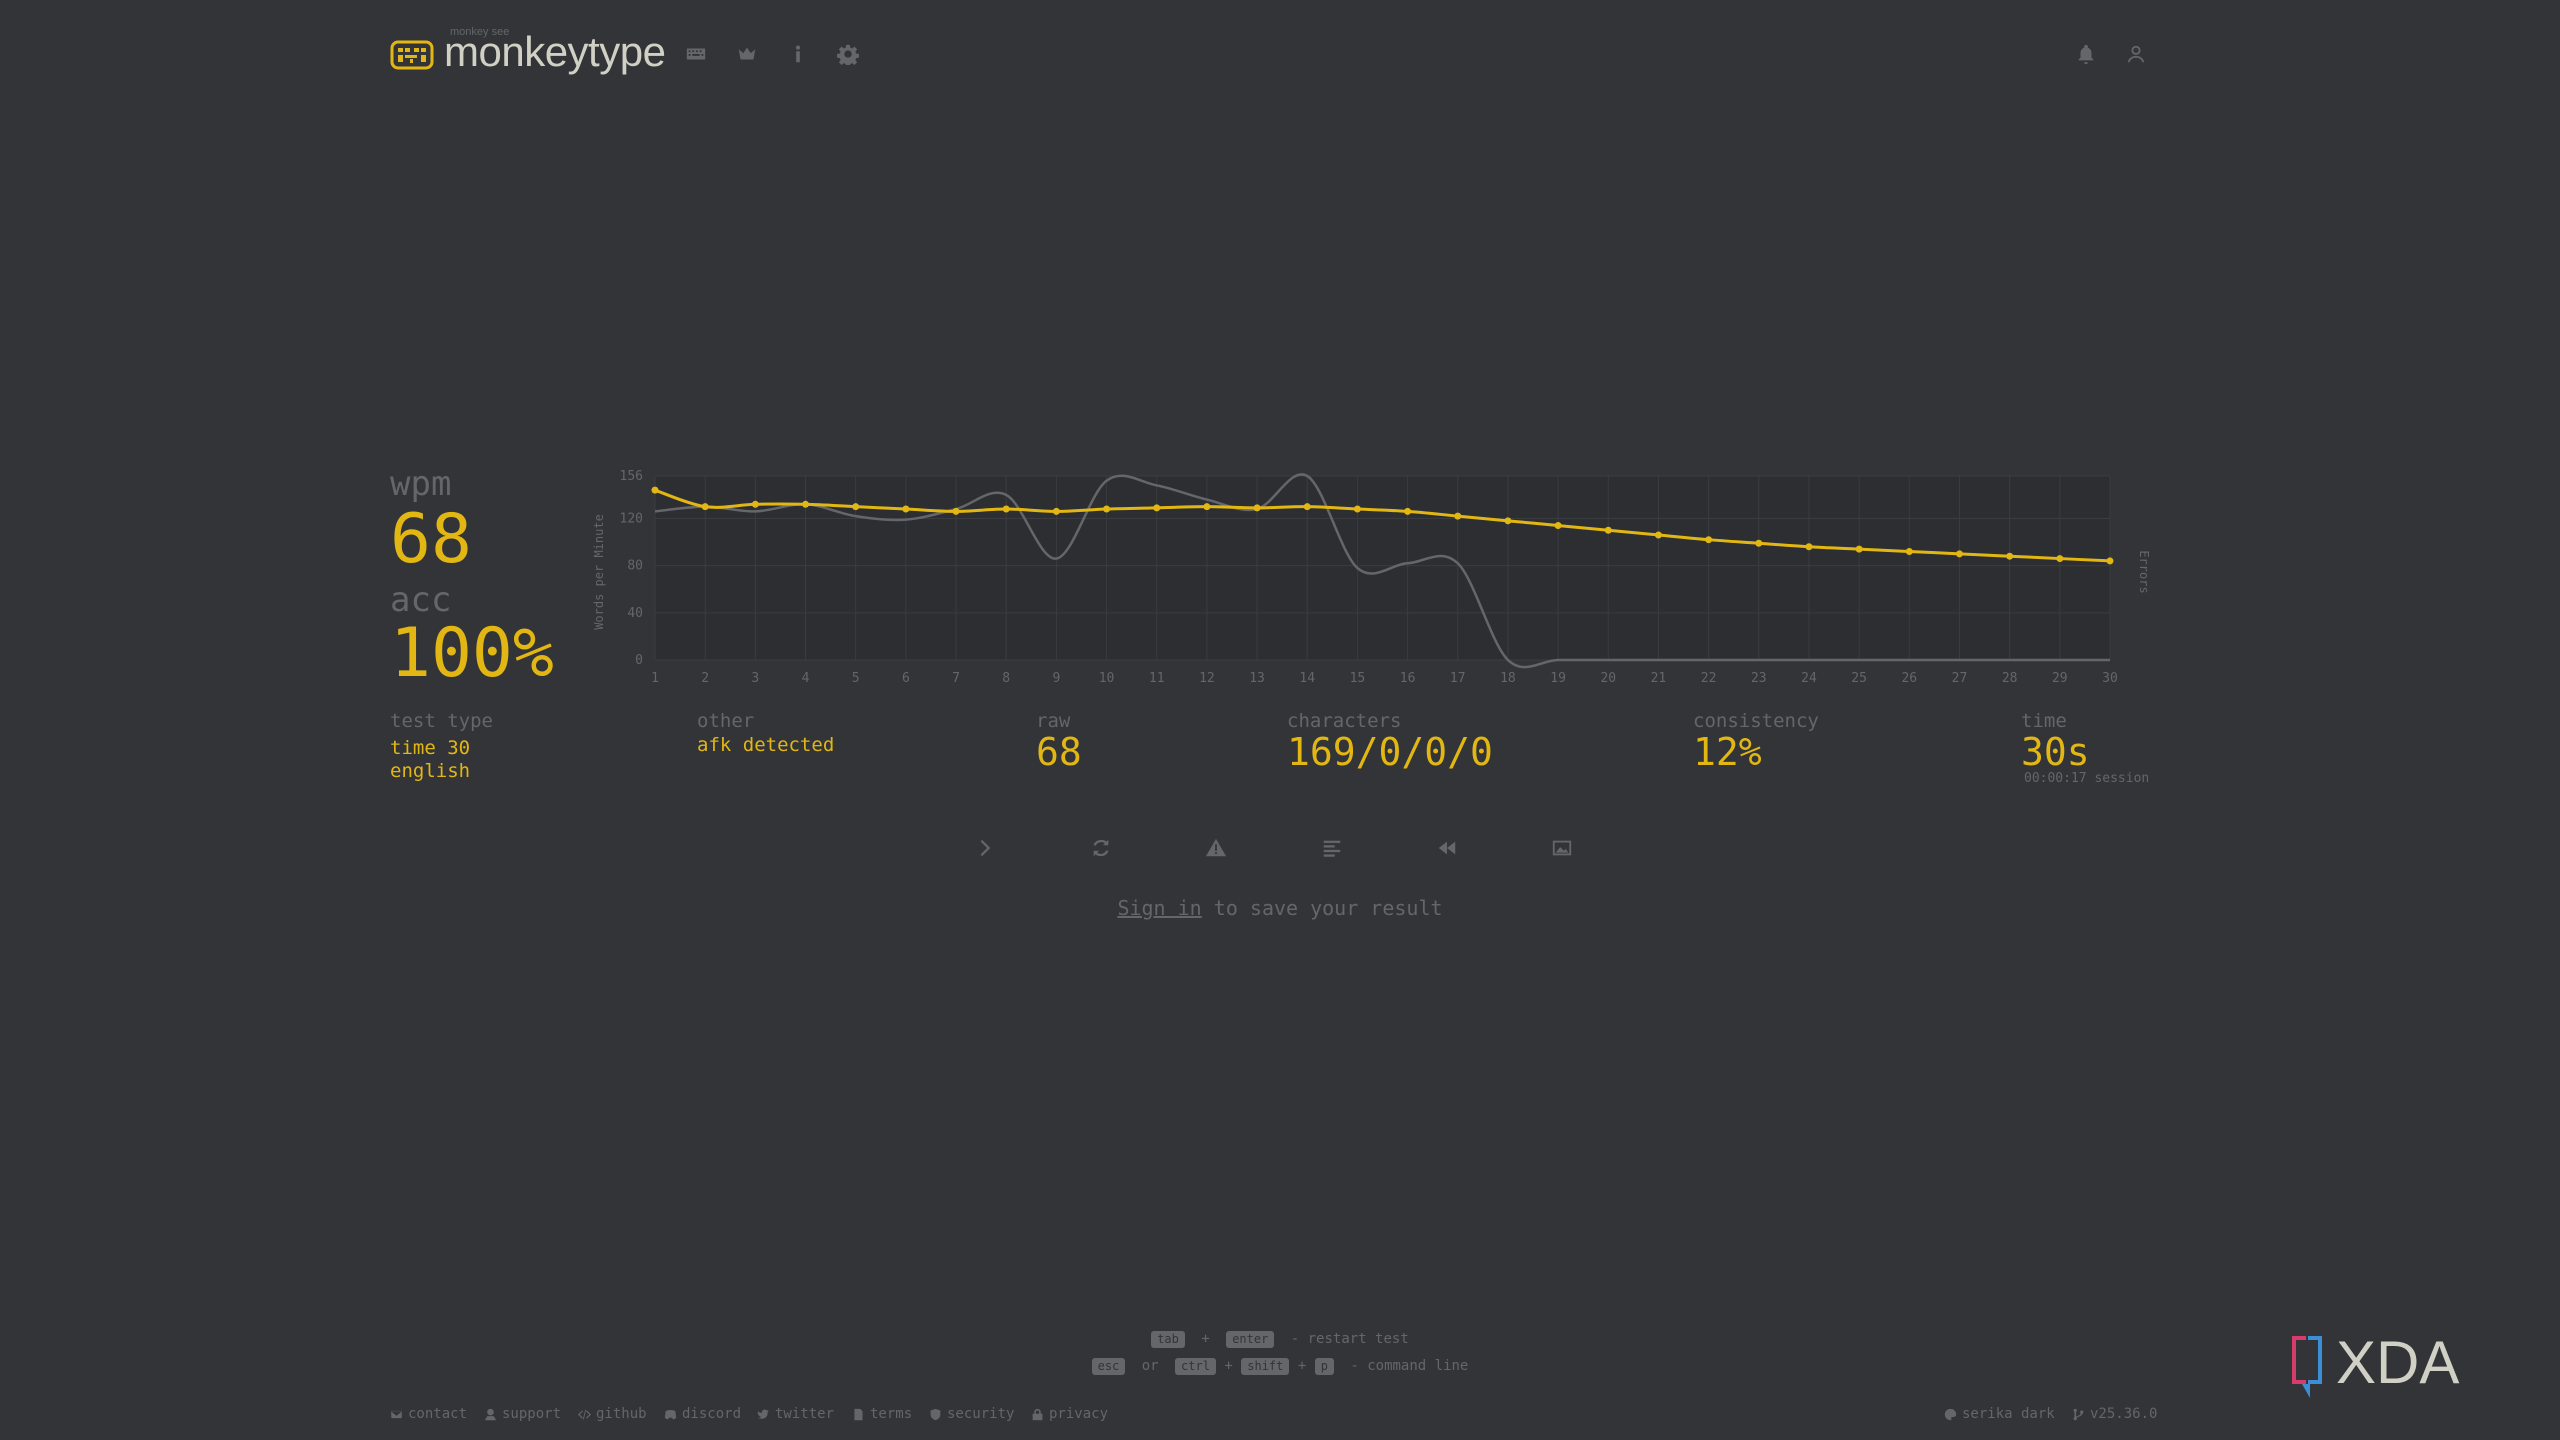  Describe the element at coordinates (2114, 1414) in the screenshot. I see `footer-version: v25.36.0` at that location.